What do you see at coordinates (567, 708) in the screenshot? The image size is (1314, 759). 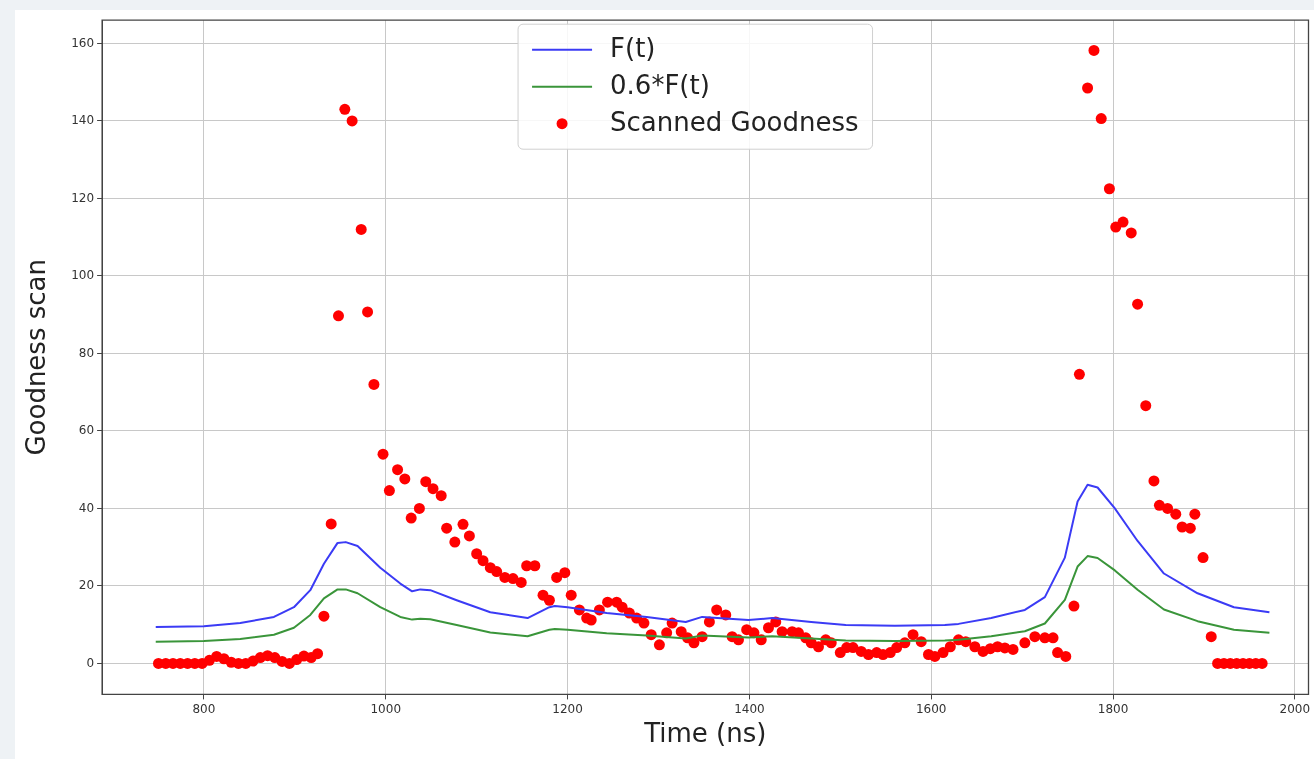 I see `x-tick-label: 1200` at bounding box center [567, 708].